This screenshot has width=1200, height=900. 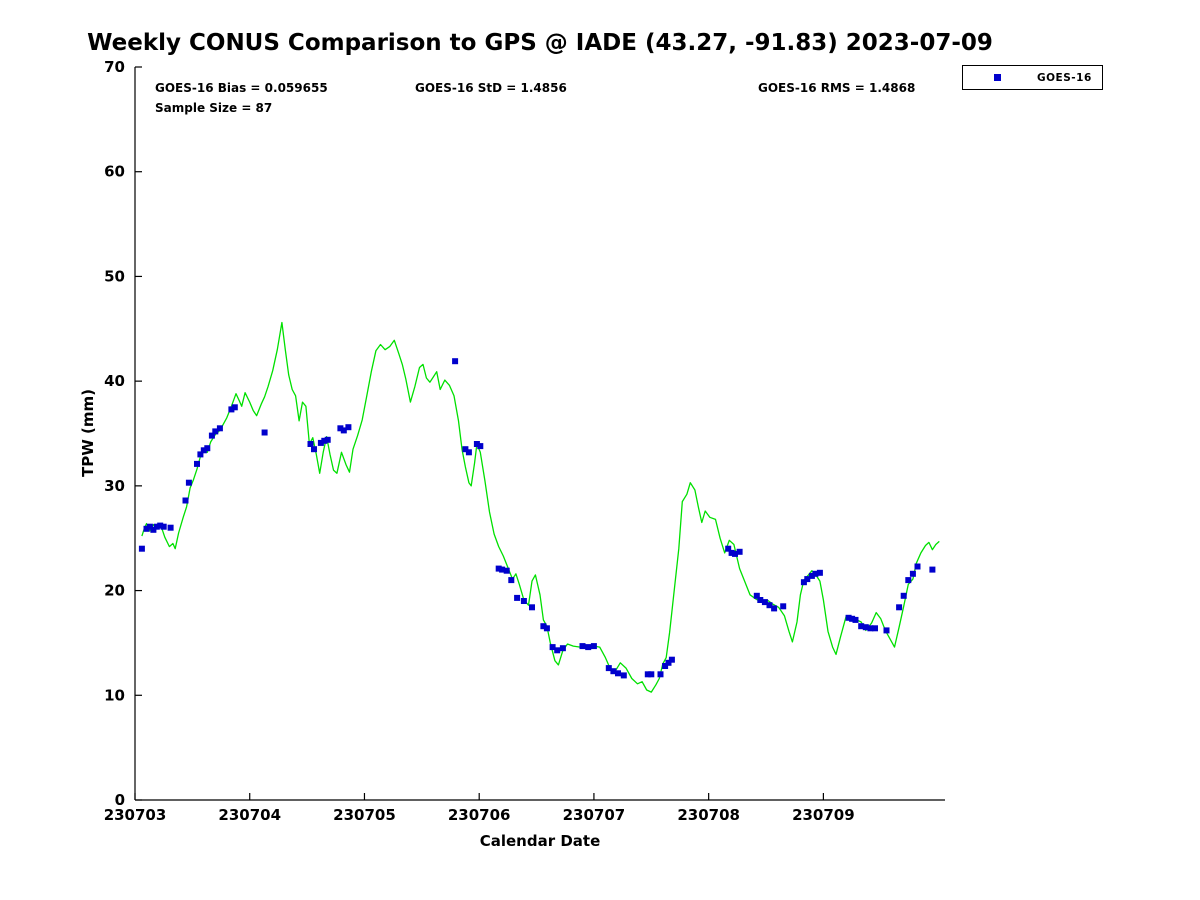 What do you see at coordinates (241, 88) in the screenshot?
I see `stat-bias: GOES-16 Bias = 0.059655` at bounding box center [241, 88].